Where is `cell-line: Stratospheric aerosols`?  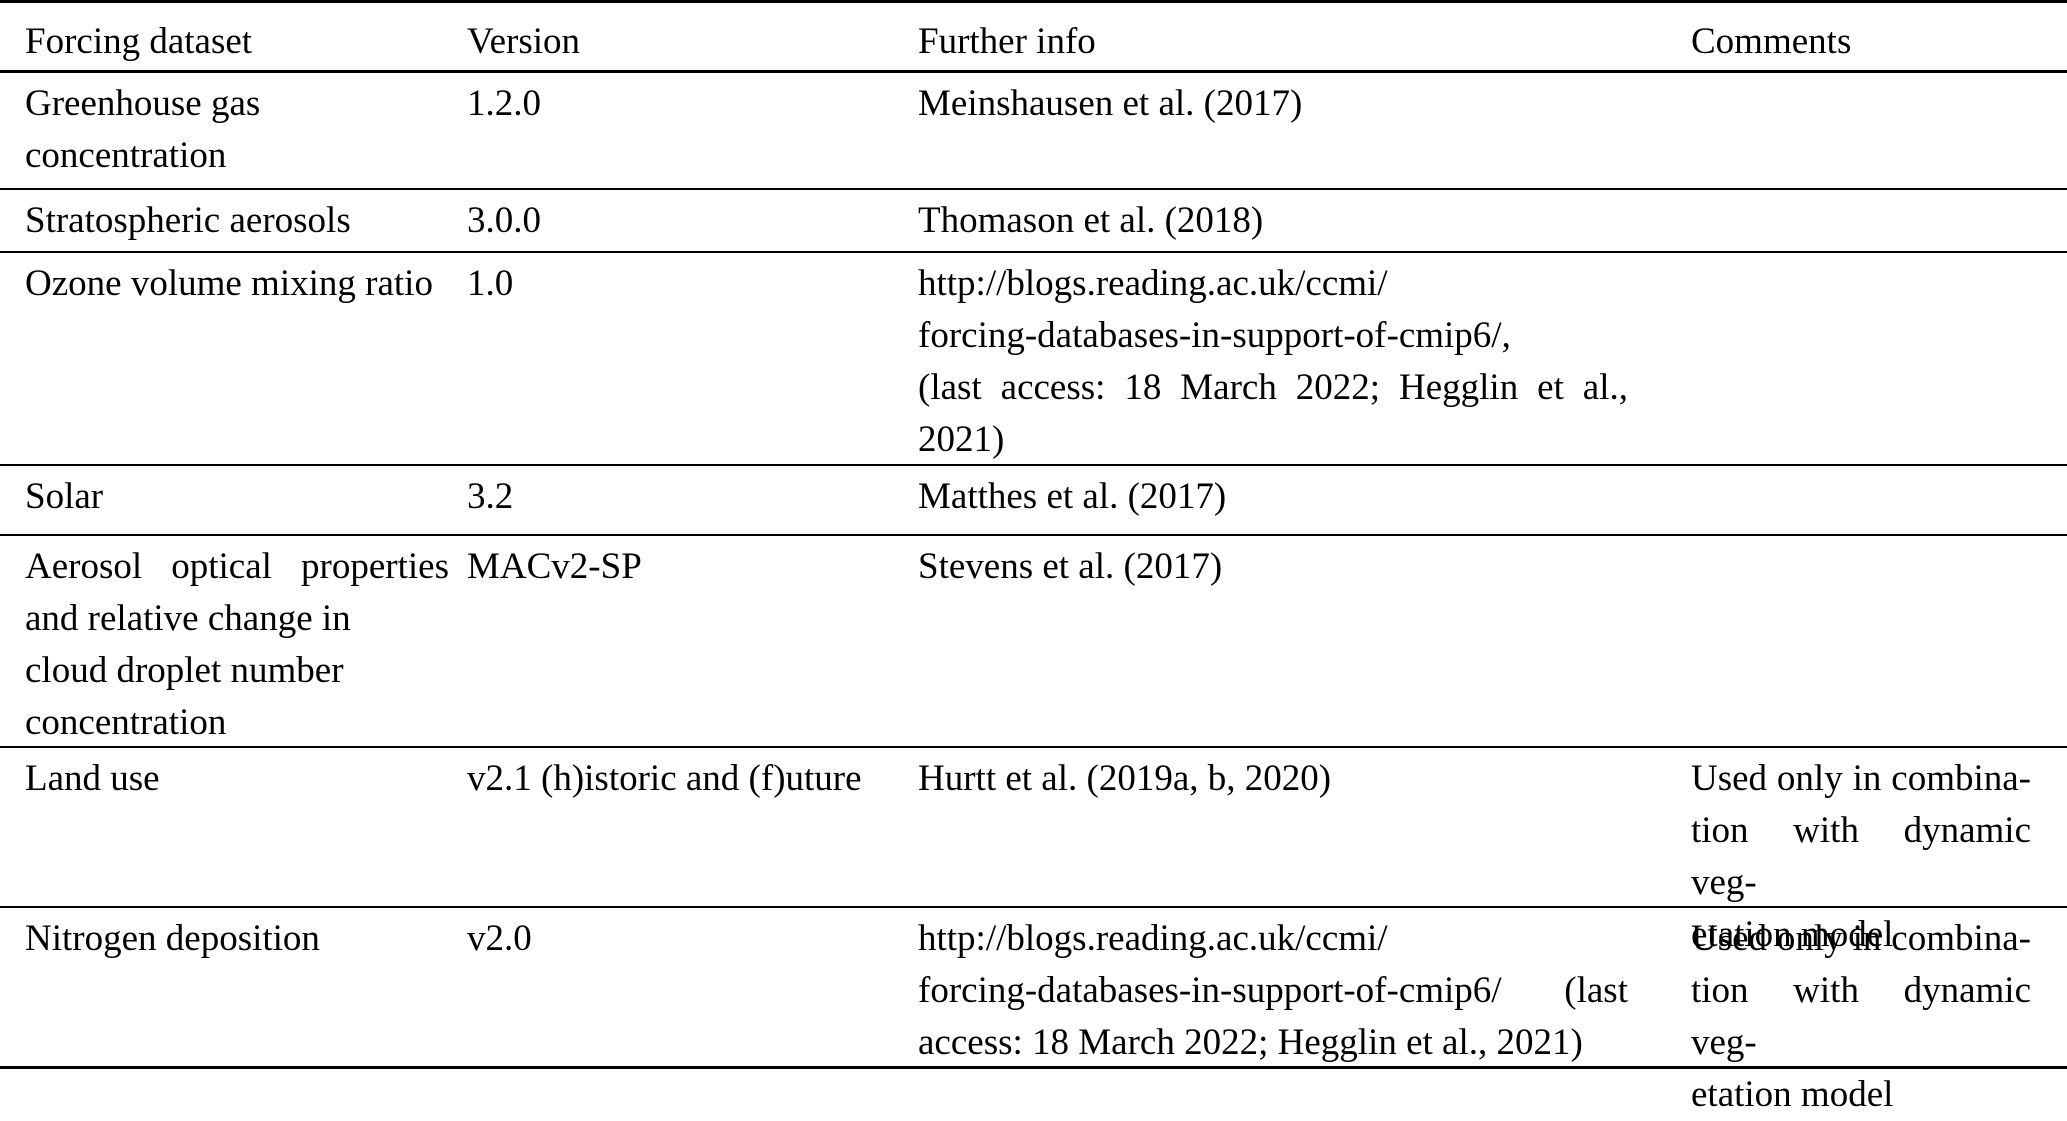 cell-line: Stratospheric aerosols is located at coordinates (188, 220).